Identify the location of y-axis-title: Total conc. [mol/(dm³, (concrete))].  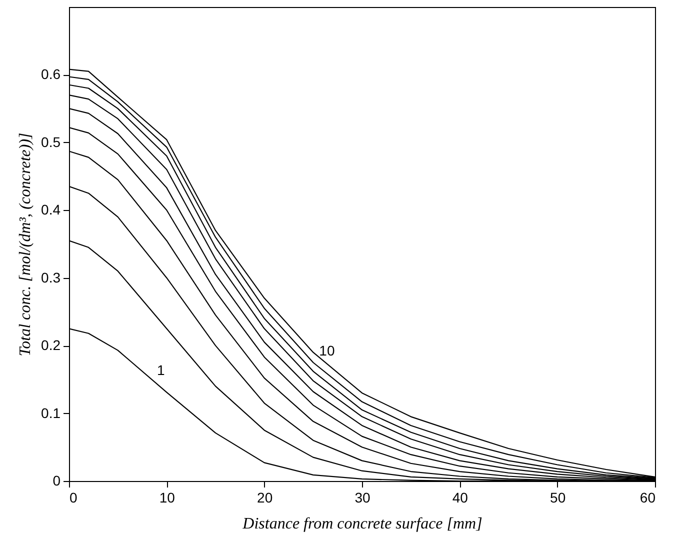
(25, 244).